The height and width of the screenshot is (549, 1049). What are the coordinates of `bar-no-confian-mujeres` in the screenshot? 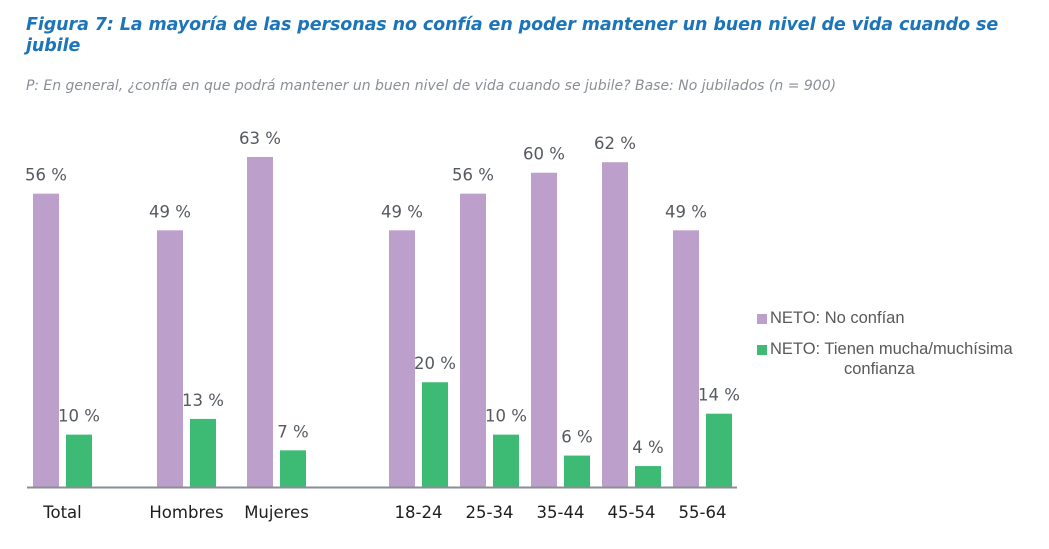 It's located at (260, 322).